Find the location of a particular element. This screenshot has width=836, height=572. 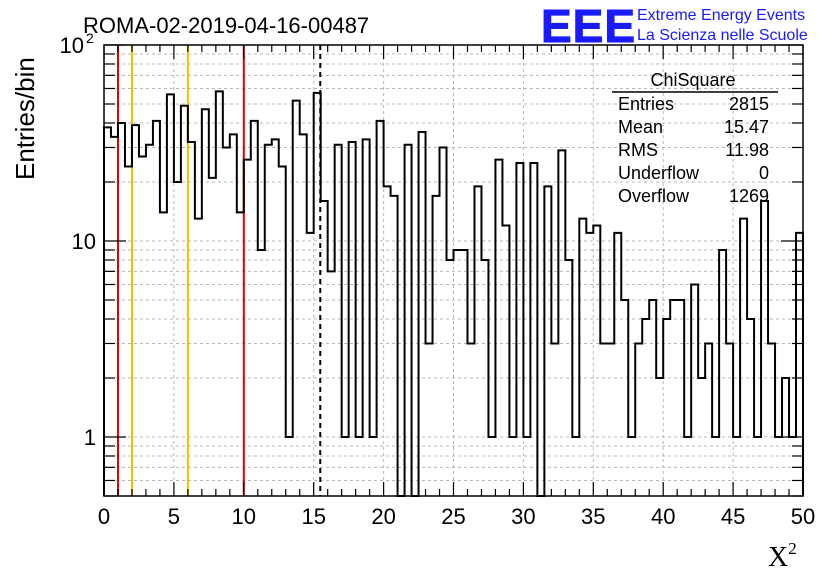

stats-overflow-value: 1269 is located at coordinates (749, 196).